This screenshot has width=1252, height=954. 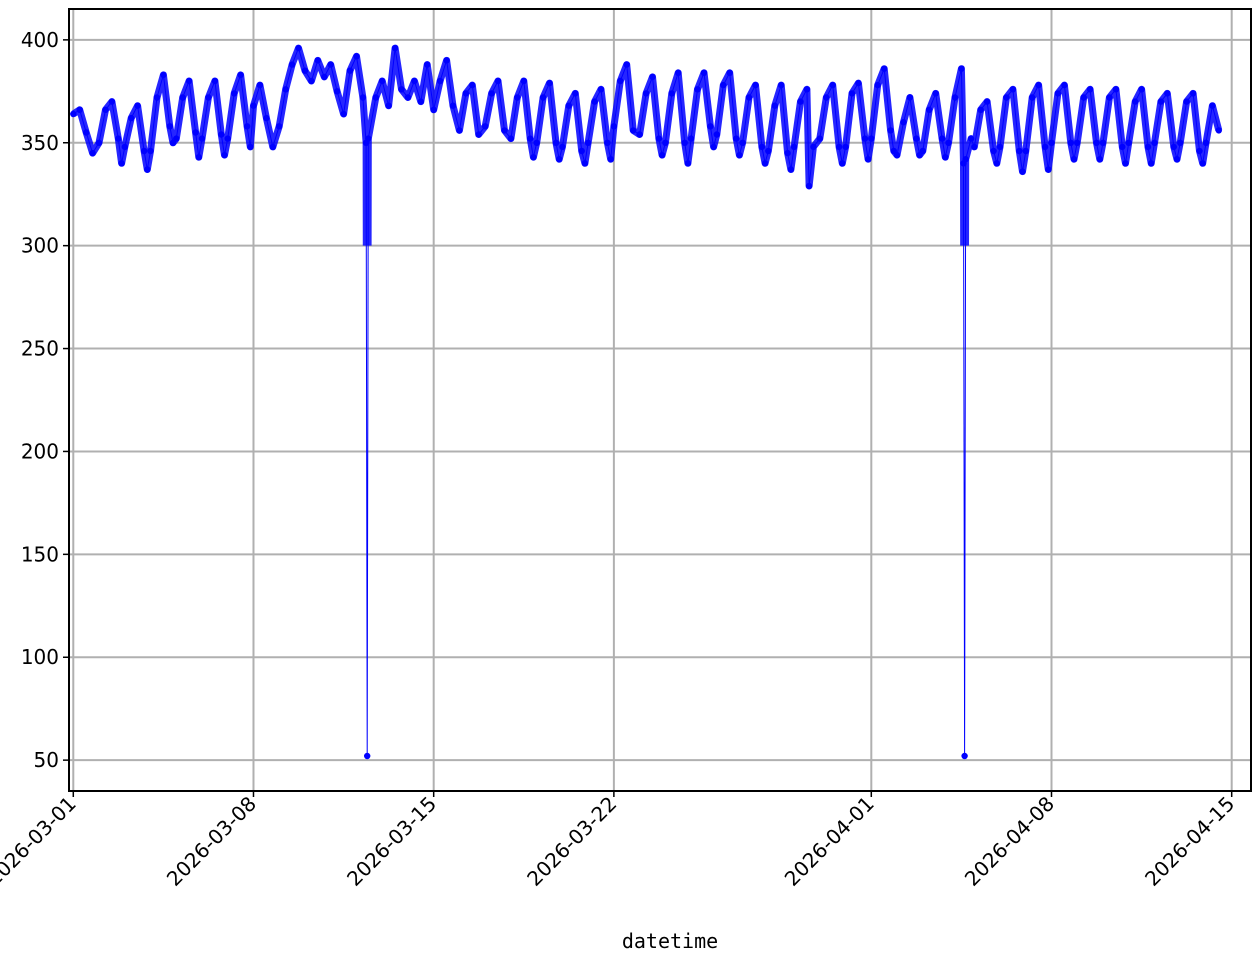 I want to click on y-tick-label: 150, so click(x=40, y=554).